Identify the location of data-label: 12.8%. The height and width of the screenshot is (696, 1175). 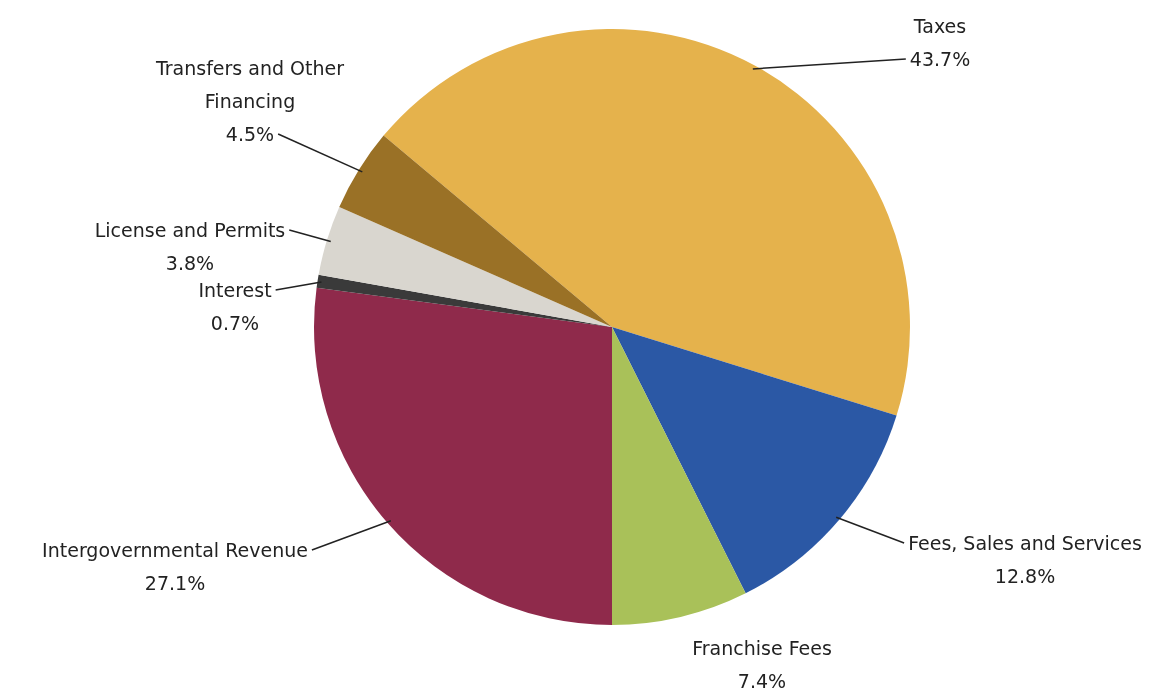
(1025, 575).